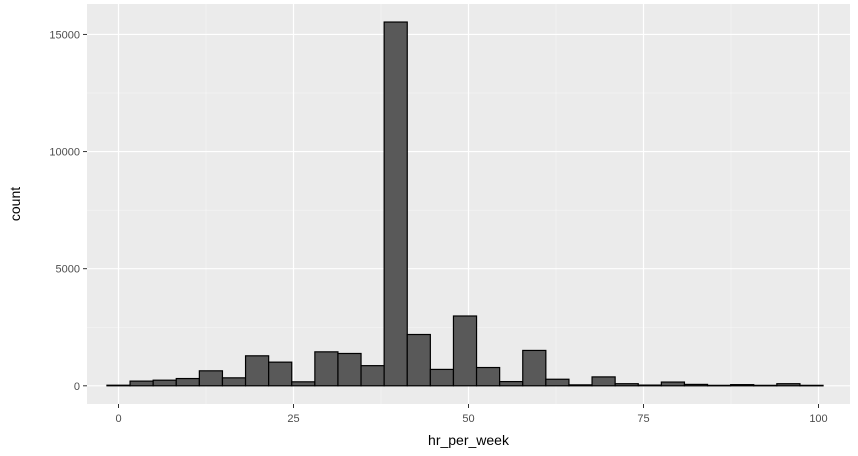 The image size is (858, 456). What do you see at coordinates (643, 419) in the screenshot?
I see `x-tick-label: 75` at bounding box center [643, 419].